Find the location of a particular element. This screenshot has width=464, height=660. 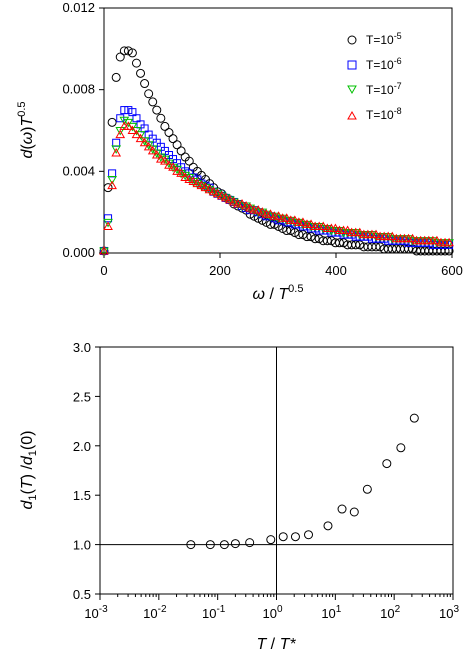

legend-label-2: T=10-6 is located at coordinates (384, 64).